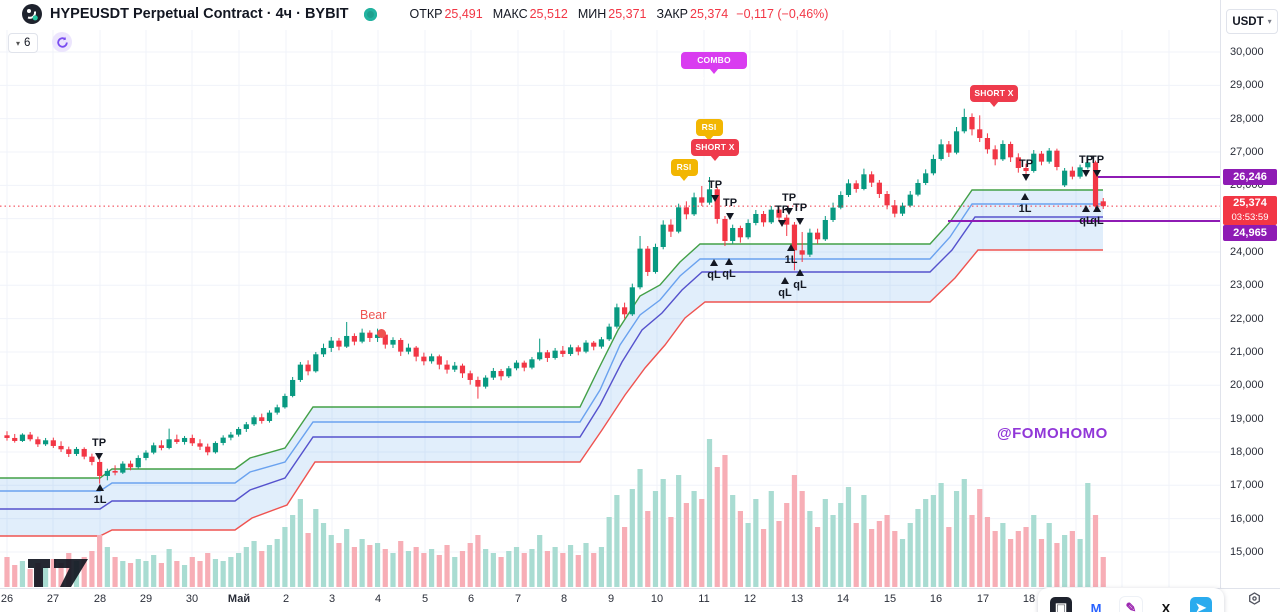 This screenshot has height=612, width=1280. I want to click on objects-count: 6, so click(27, 43).